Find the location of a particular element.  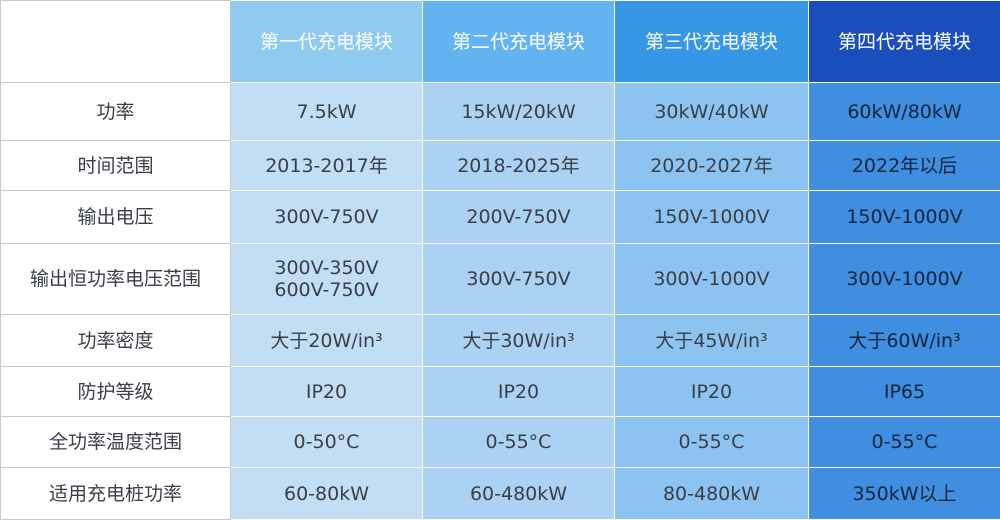

column-header: 第二代充电模块 is located at coordinates (519, 42).